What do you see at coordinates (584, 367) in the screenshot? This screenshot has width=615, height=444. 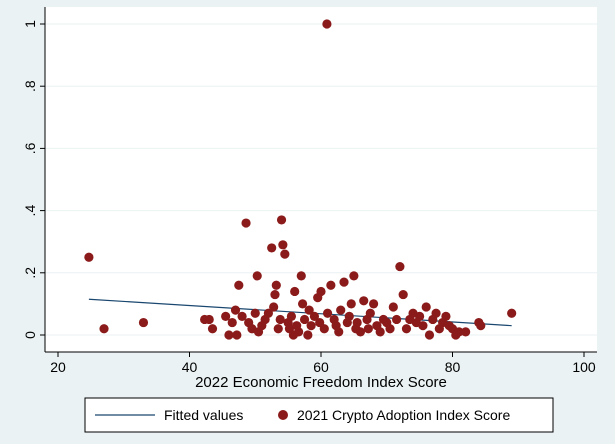 I see `x-tick-label: 100` at bounding box center [584, 367].